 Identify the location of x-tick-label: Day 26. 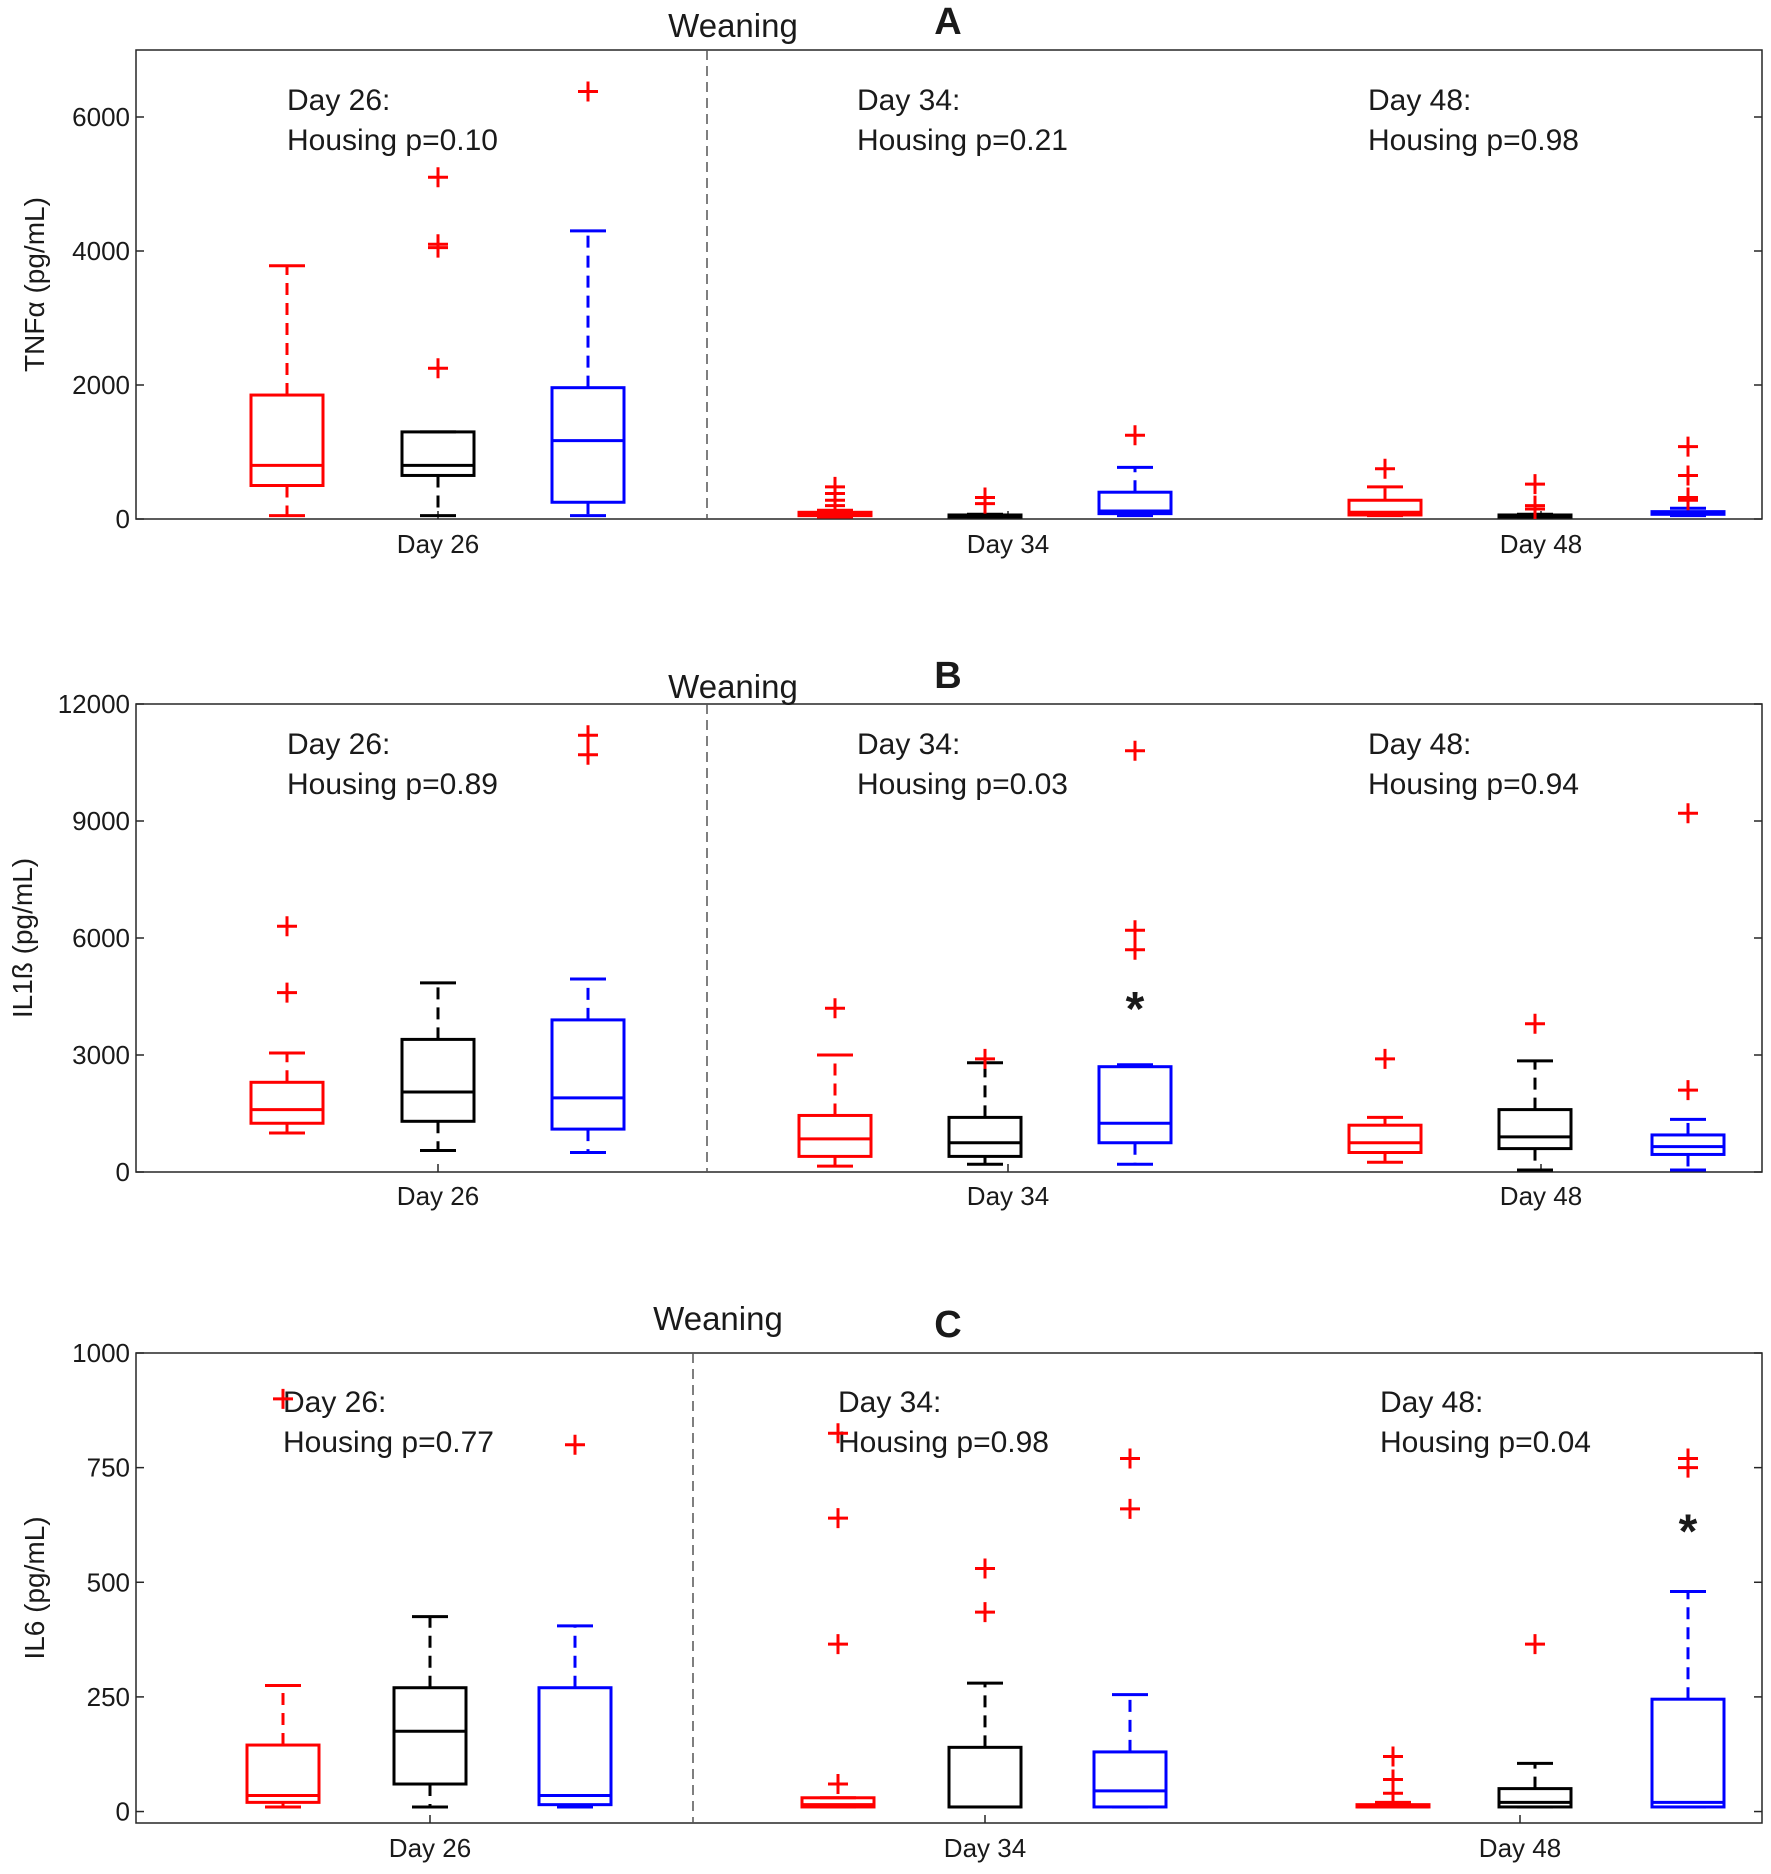
(438, 1196).